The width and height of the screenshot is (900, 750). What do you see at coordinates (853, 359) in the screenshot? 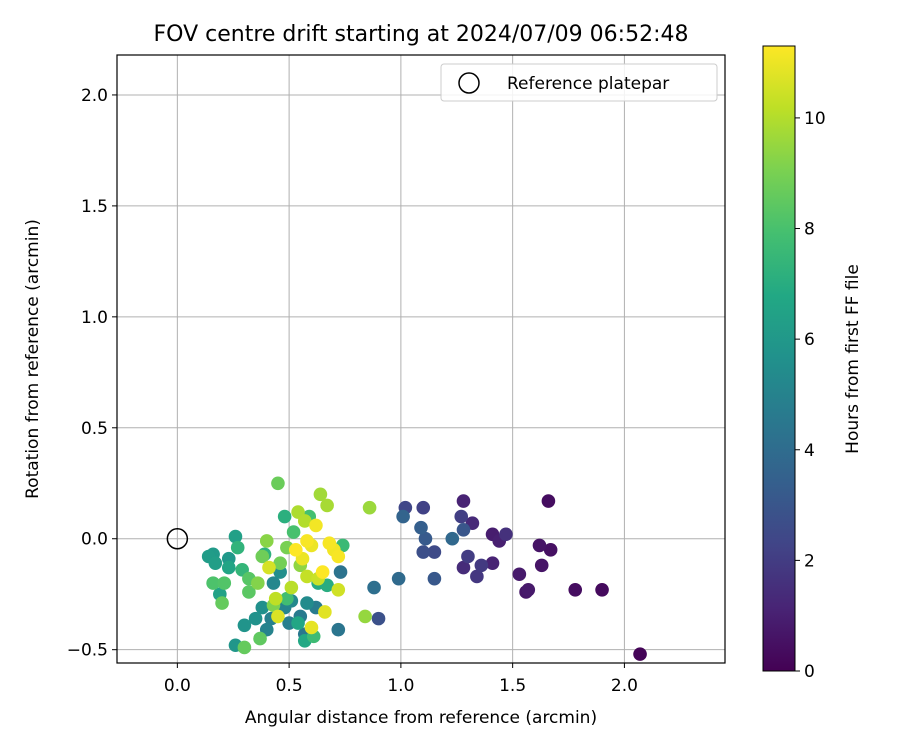
I see `colorbar-label: Hours from first FF file` at bounding box center [853, 359].